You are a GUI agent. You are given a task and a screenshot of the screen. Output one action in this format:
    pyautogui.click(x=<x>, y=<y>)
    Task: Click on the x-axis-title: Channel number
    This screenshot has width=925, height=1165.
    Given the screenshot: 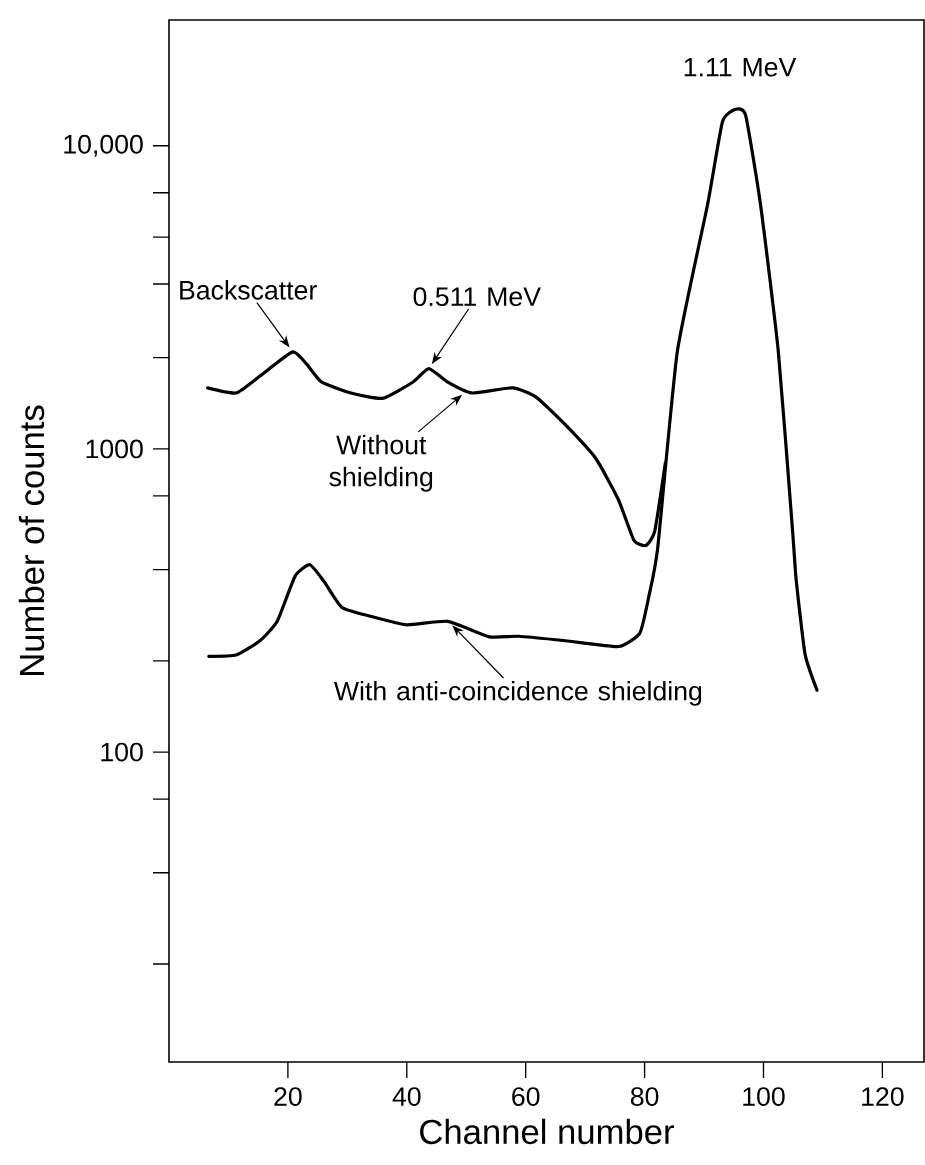 What is the action you would take?
    pyautogui.click(x=547, y=1131)
    